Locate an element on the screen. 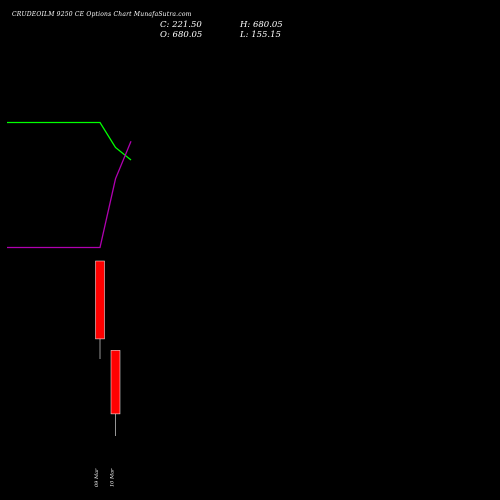 Image resolution: width=500 pixels, height=500 pixels. x-tick-label: 10 Mar is located at coordinates (113, 477).